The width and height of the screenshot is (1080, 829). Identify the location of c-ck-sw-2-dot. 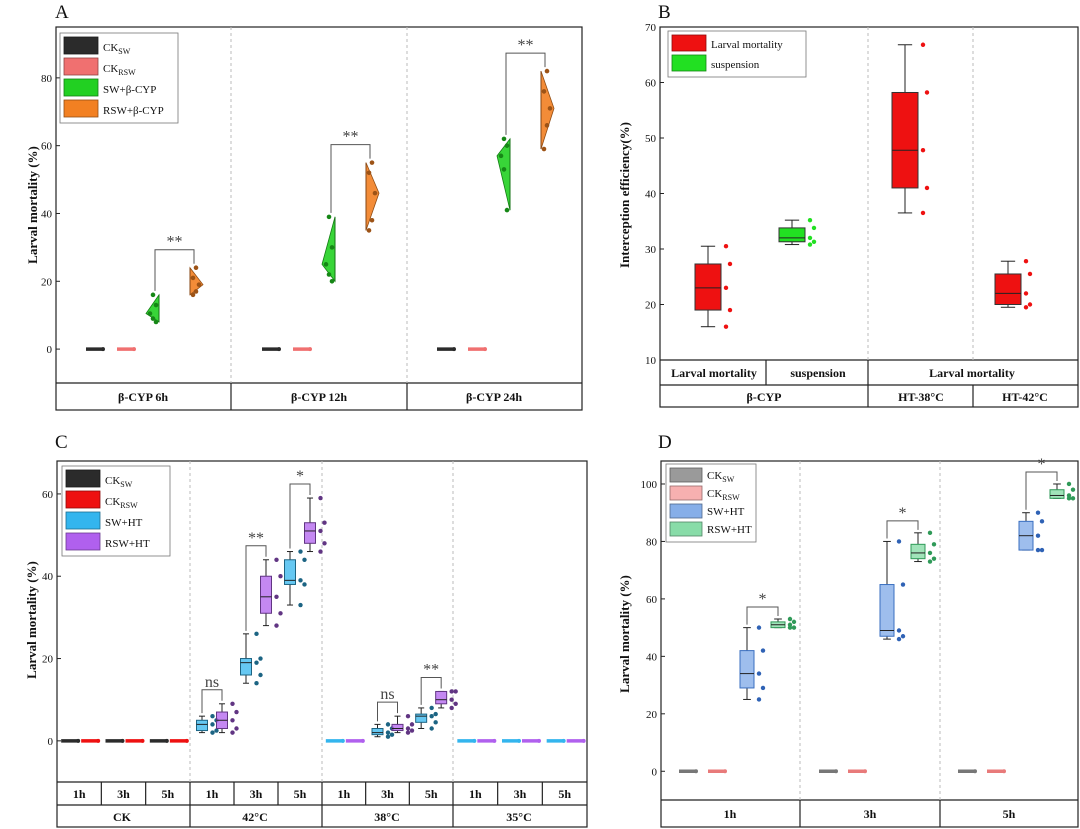
(166, 740).